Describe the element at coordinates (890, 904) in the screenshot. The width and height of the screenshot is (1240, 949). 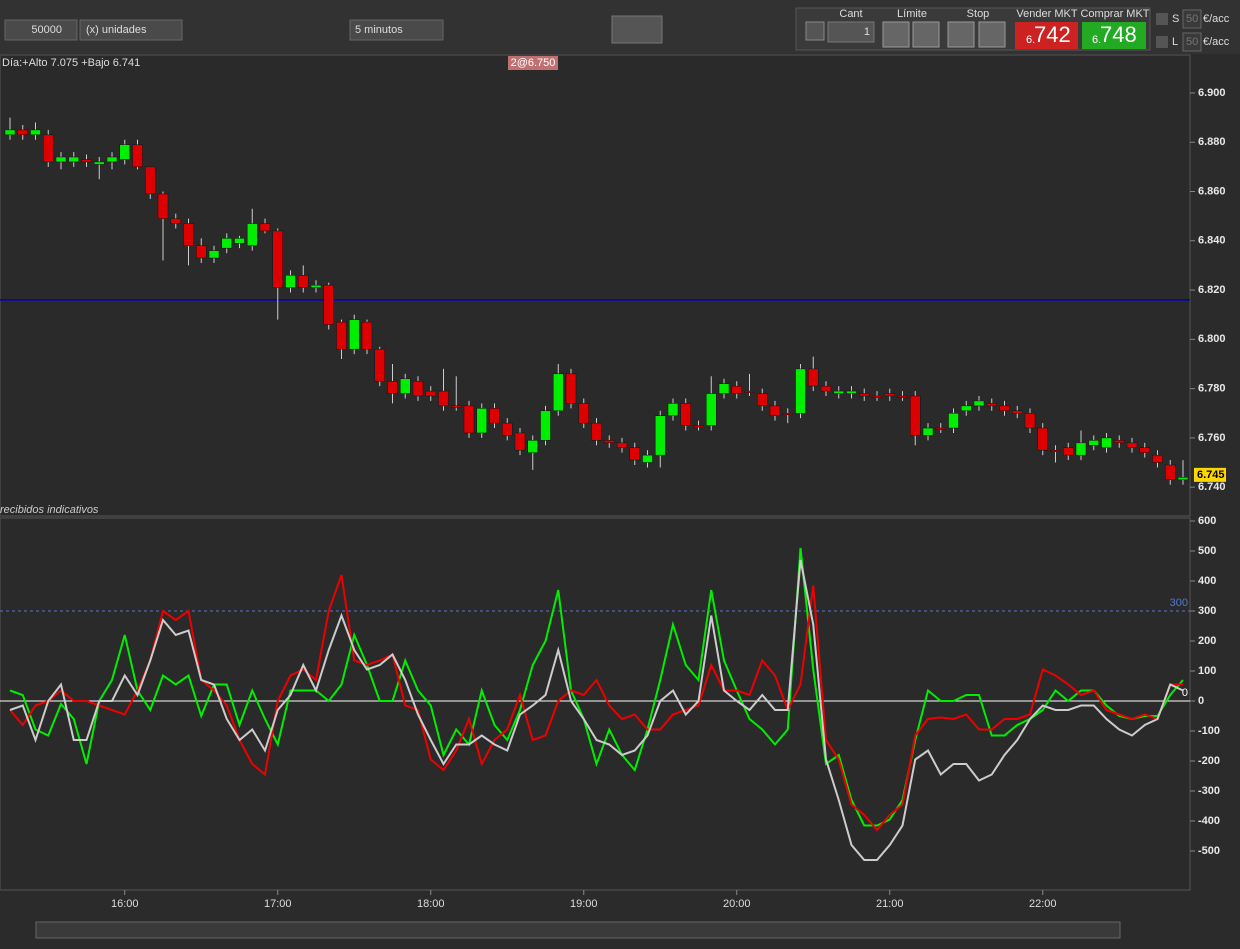
I see `x-tick-label: 21:00` at that location.